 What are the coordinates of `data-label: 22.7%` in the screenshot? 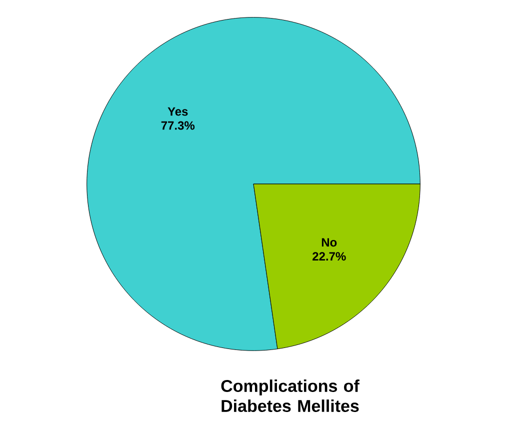 It's located at (329, 256).